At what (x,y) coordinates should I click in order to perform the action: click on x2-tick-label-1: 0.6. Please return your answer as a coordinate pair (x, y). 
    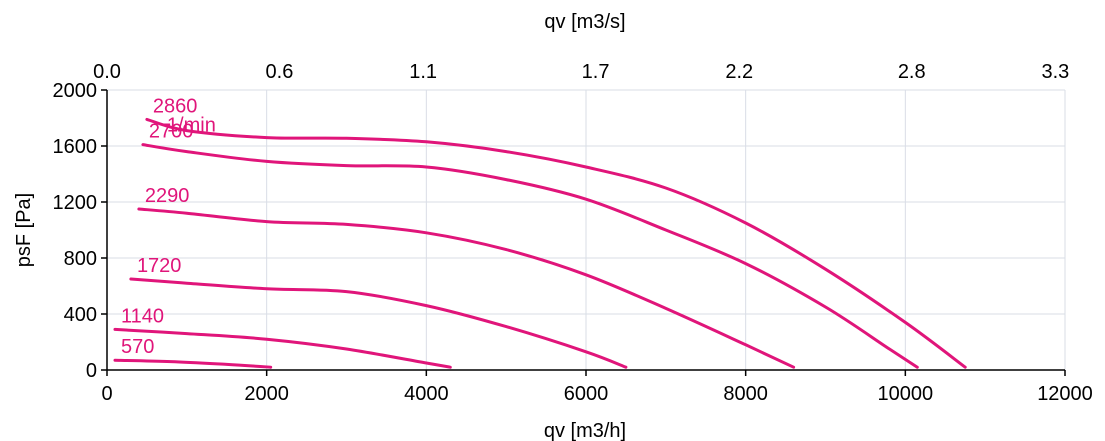
    Looking at the image, I should click on (280, 72).